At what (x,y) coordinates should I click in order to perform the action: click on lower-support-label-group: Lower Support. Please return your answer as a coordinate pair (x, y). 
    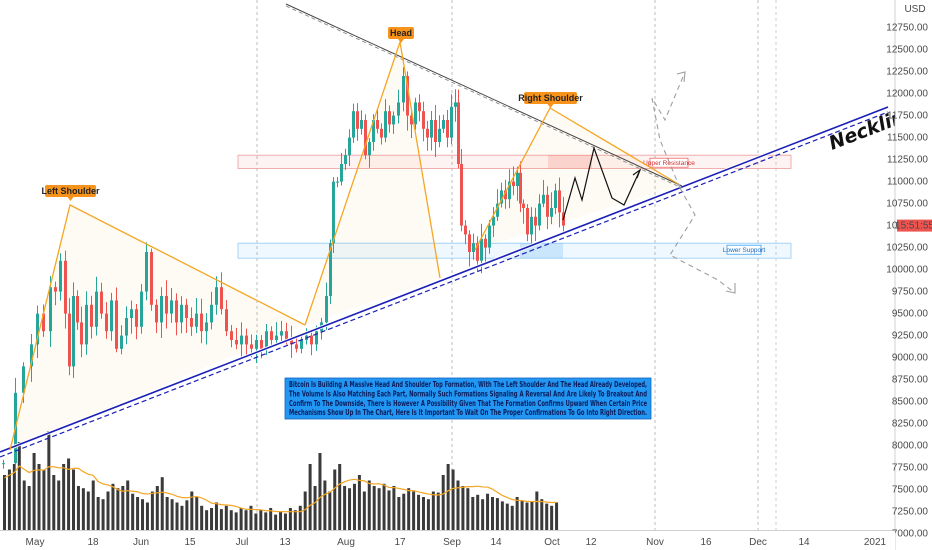
    Looking at the image, I should click on (744, 249).